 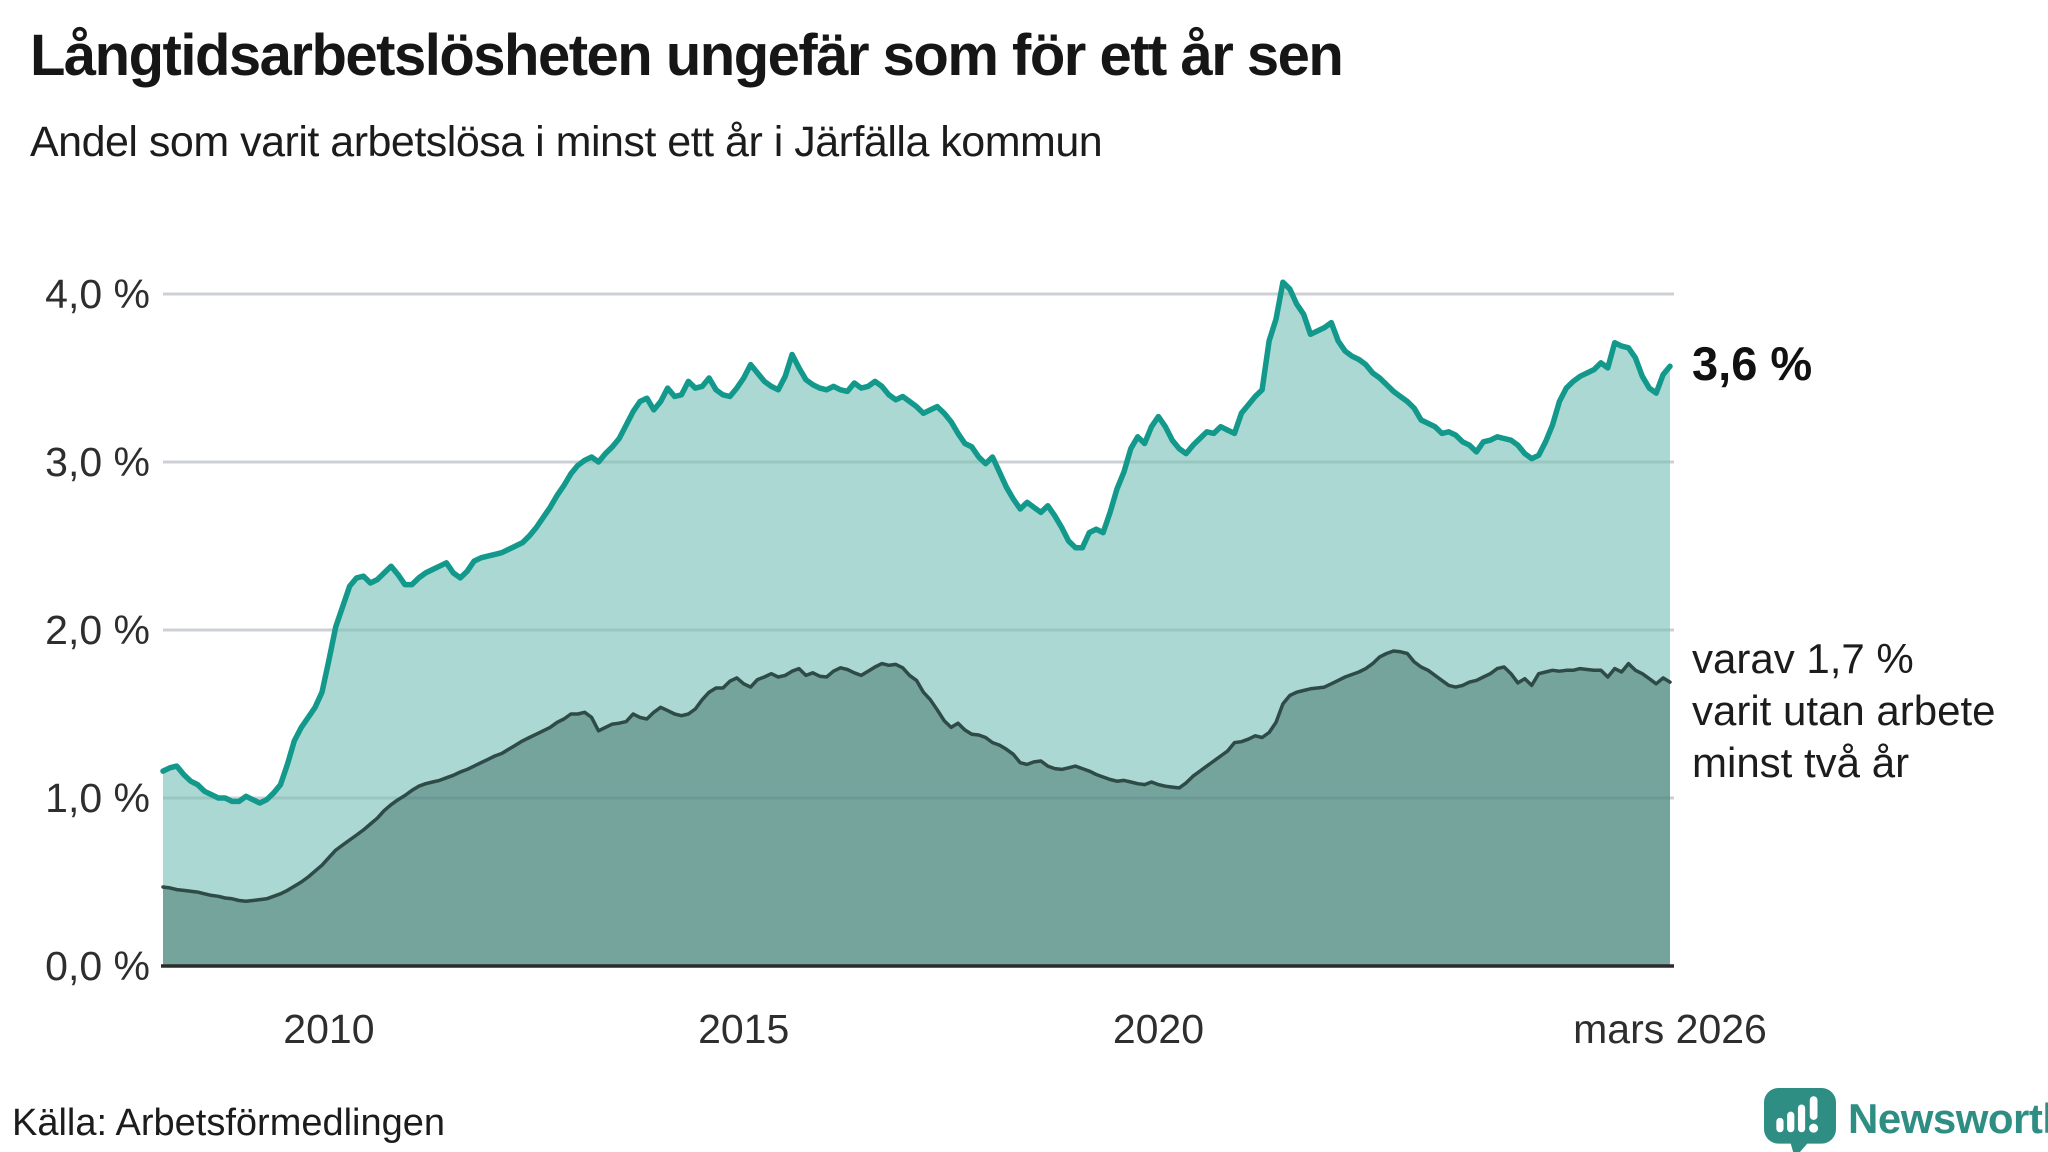 What do you see at coordinates (97, 966) in the screenshot?
I see `y-tick-label: 0,0 %` at bounding box center [97, 966].